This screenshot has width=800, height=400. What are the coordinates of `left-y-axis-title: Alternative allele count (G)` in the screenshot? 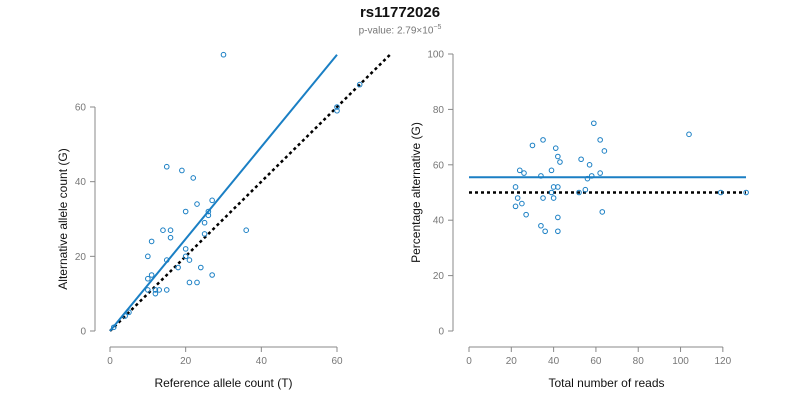 It's located at (63, 218).